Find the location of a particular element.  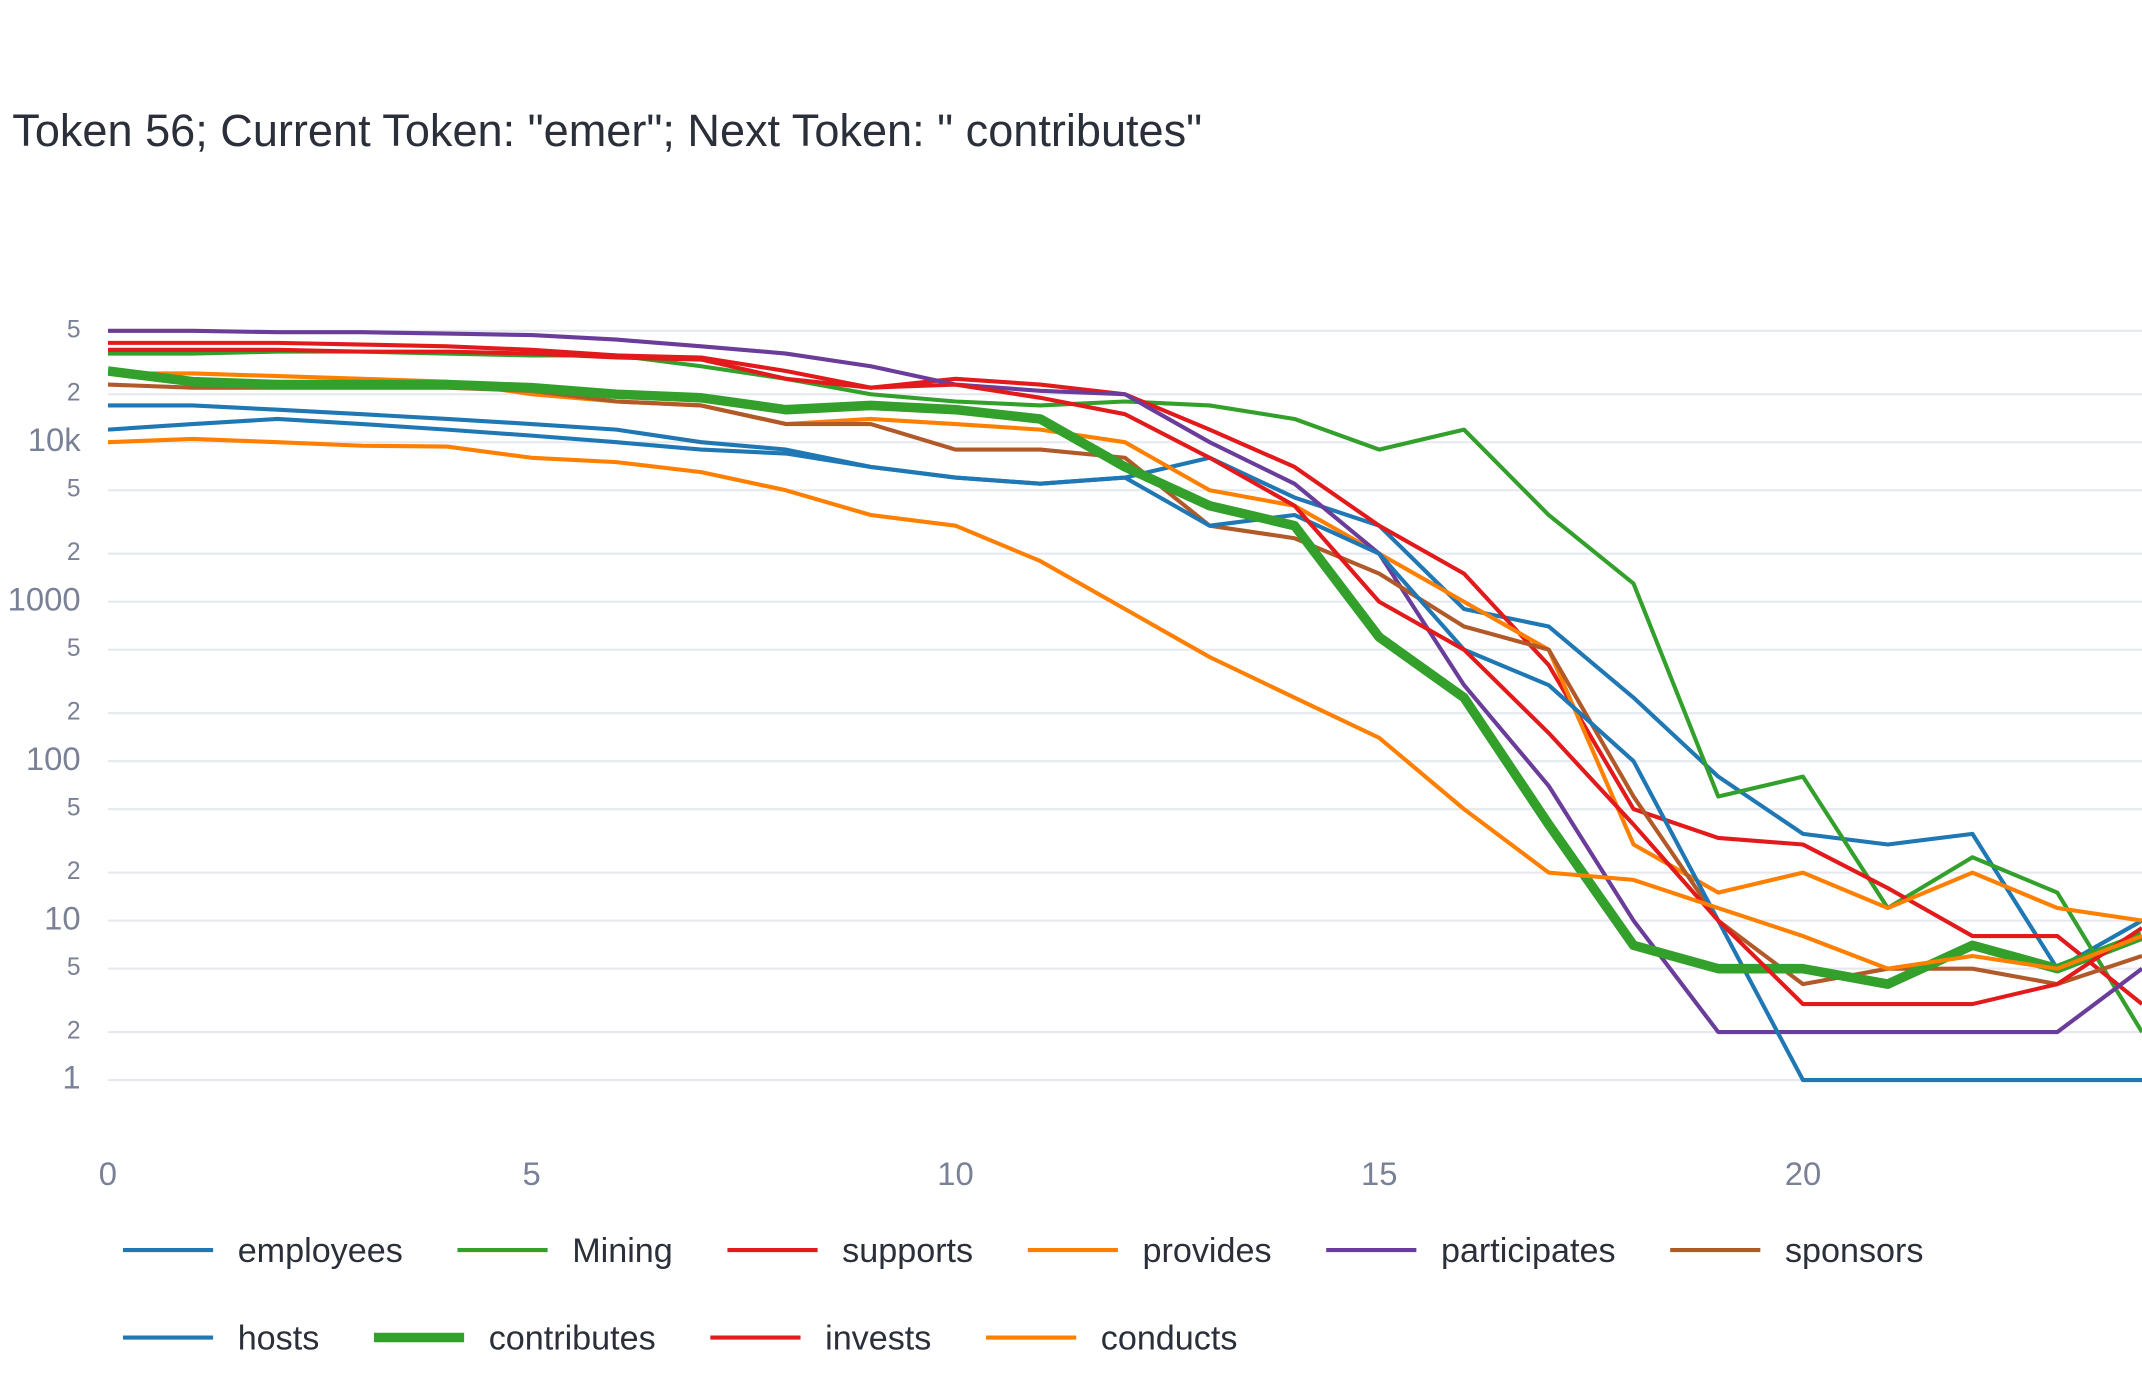

y-tick-label: 10k is located at coordinates (54, 439).